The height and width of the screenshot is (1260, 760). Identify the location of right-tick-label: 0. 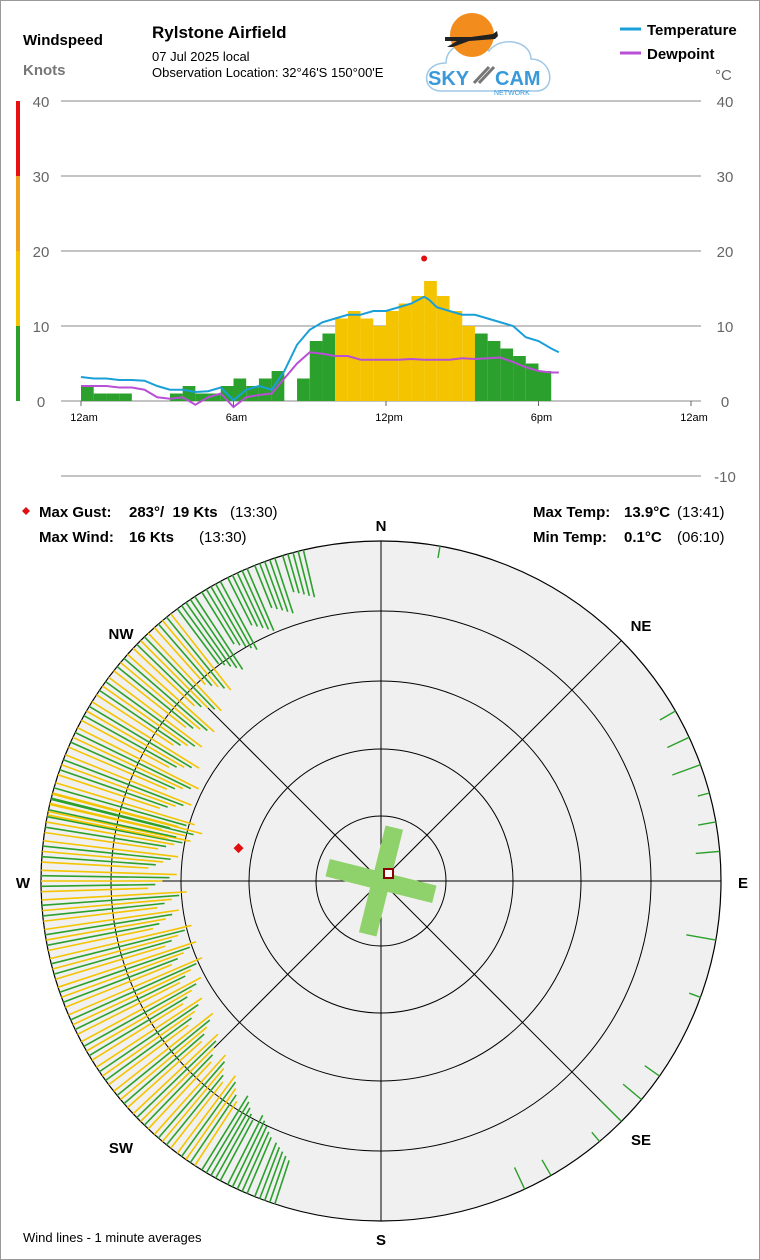
(725, 402).